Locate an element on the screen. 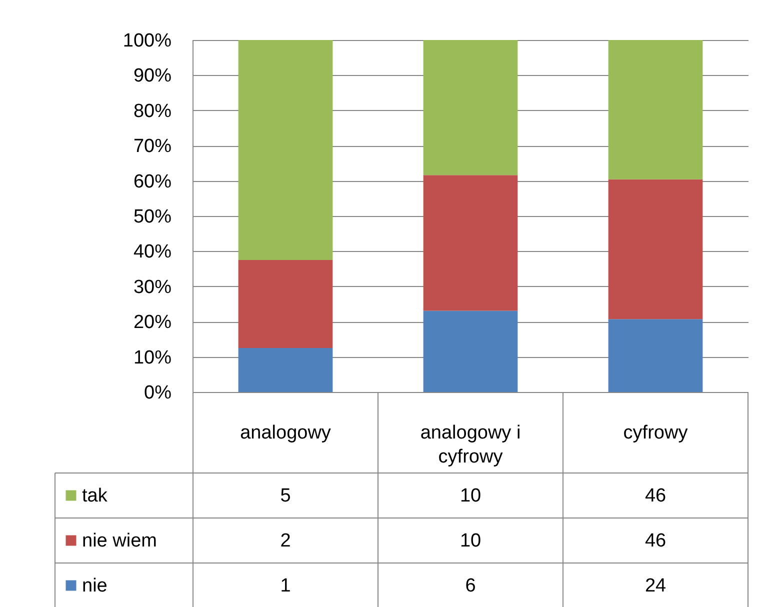  y-tick-label: 50% is located at coordinates (152, 217).